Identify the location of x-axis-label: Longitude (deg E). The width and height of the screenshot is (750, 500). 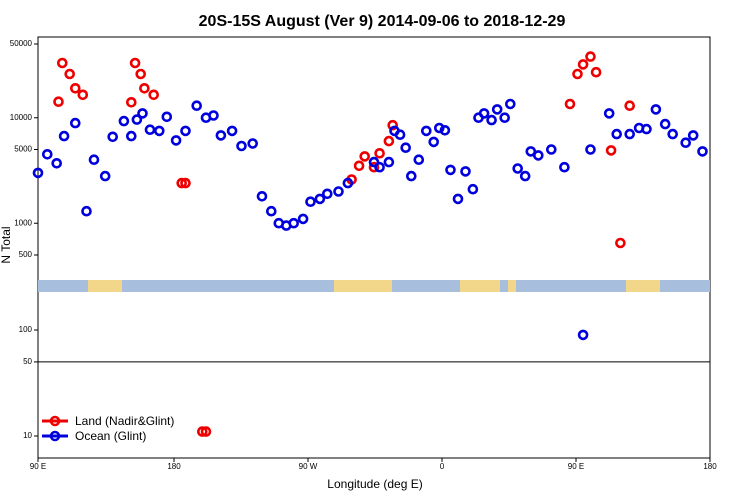
(374, 484).